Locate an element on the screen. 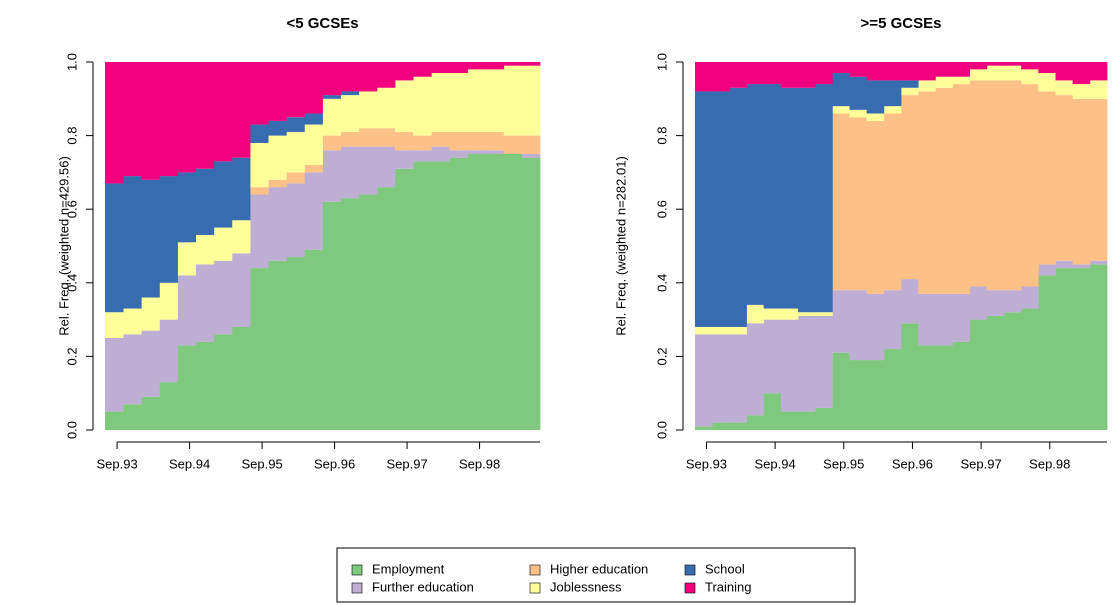 The image size is (1119, 605). x-tick-label: Sep.97 is located at coordinates (406, 463).